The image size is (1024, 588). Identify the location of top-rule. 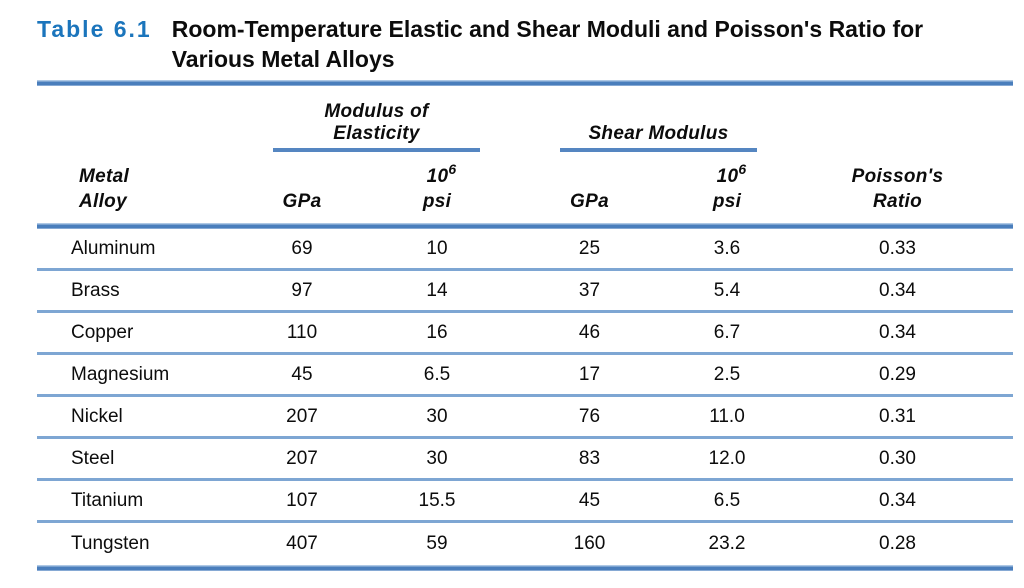
(525, 83).